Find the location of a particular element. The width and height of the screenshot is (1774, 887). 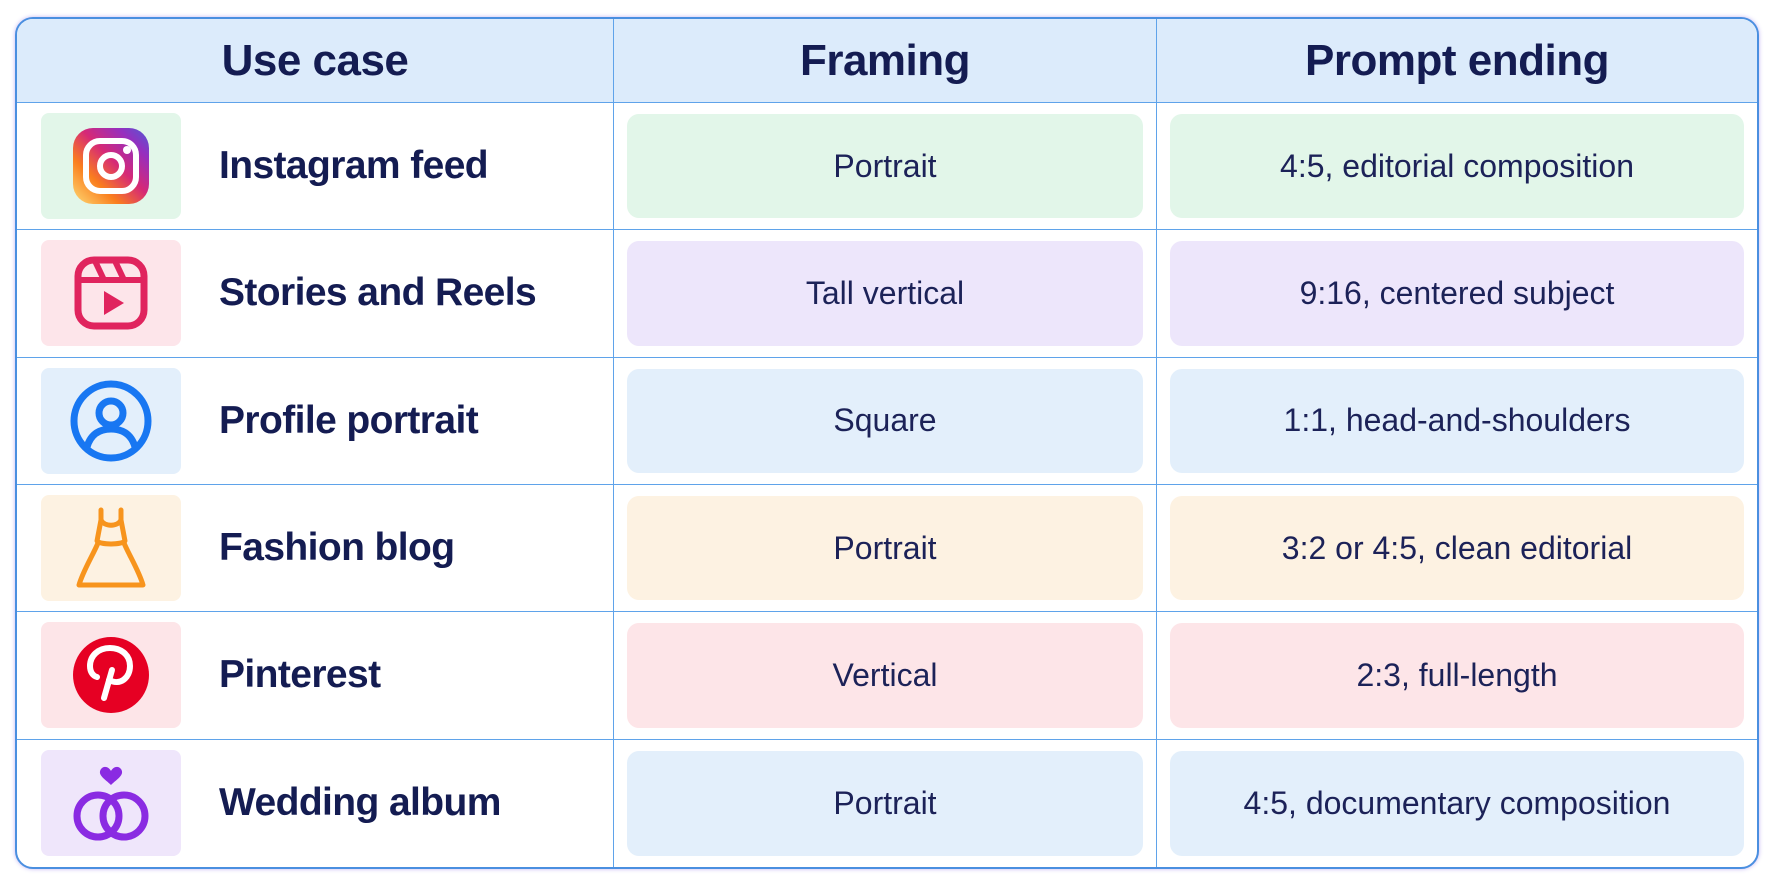

prompt-ending-pill: 4:5, documentary composition is located at coordinates (1457, 803).